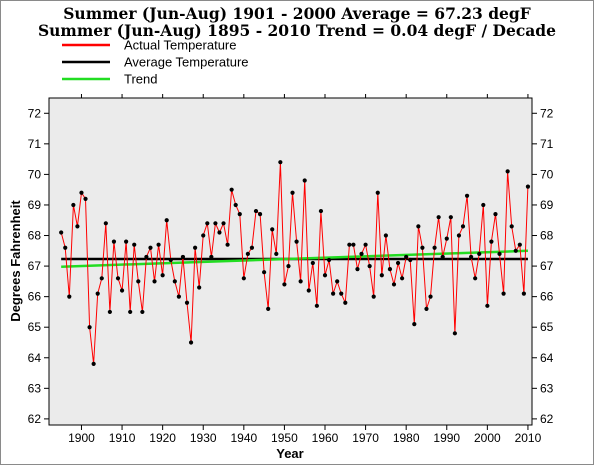 The image size is (594, 465). What do you see at coordinates (547, 297) in the screenshot?
I see `y-tick-label-right: 66` at bounding box center [547, 297].